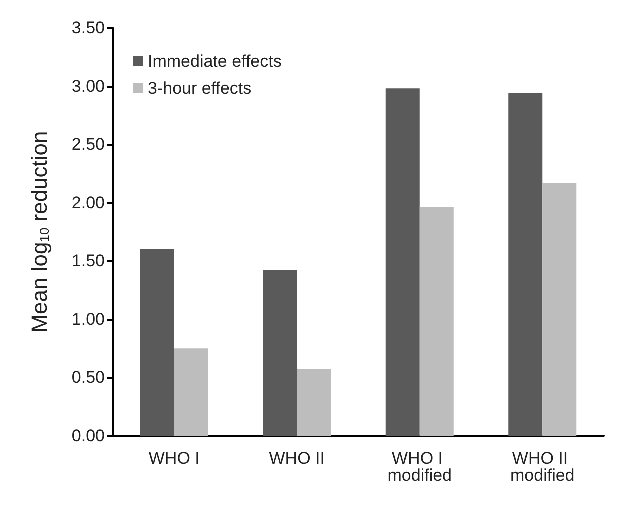 The height and width of the screenshot is (514, 622). What do you see at coordinates (88, 378) in the screenshot?
I see `y-tick-label: 0.50` at bounding box center [88, 378].